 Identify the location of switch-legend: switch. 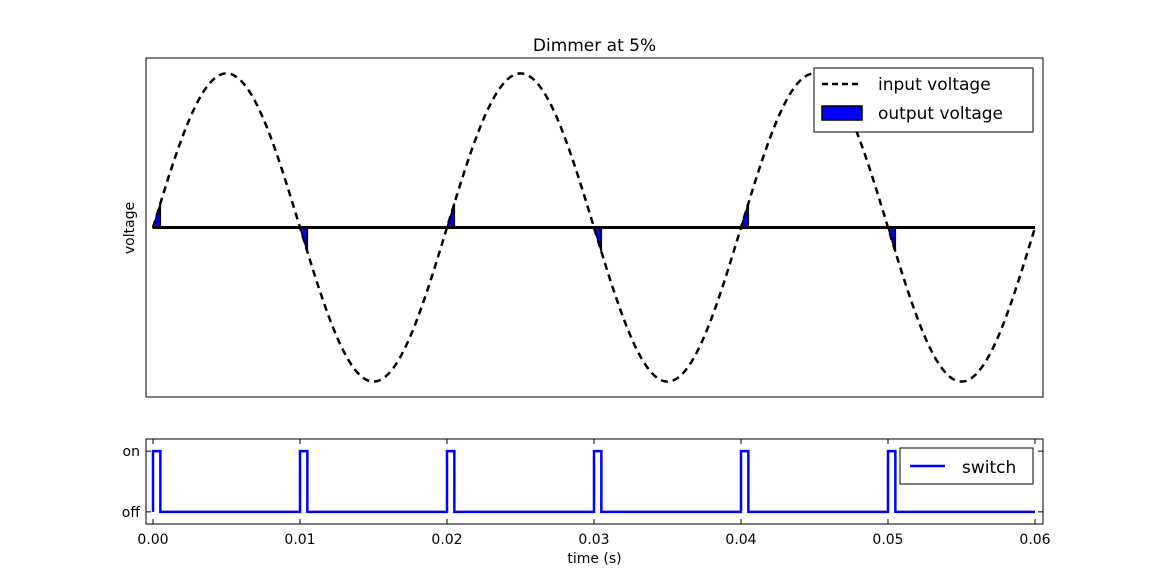
(966, 466).